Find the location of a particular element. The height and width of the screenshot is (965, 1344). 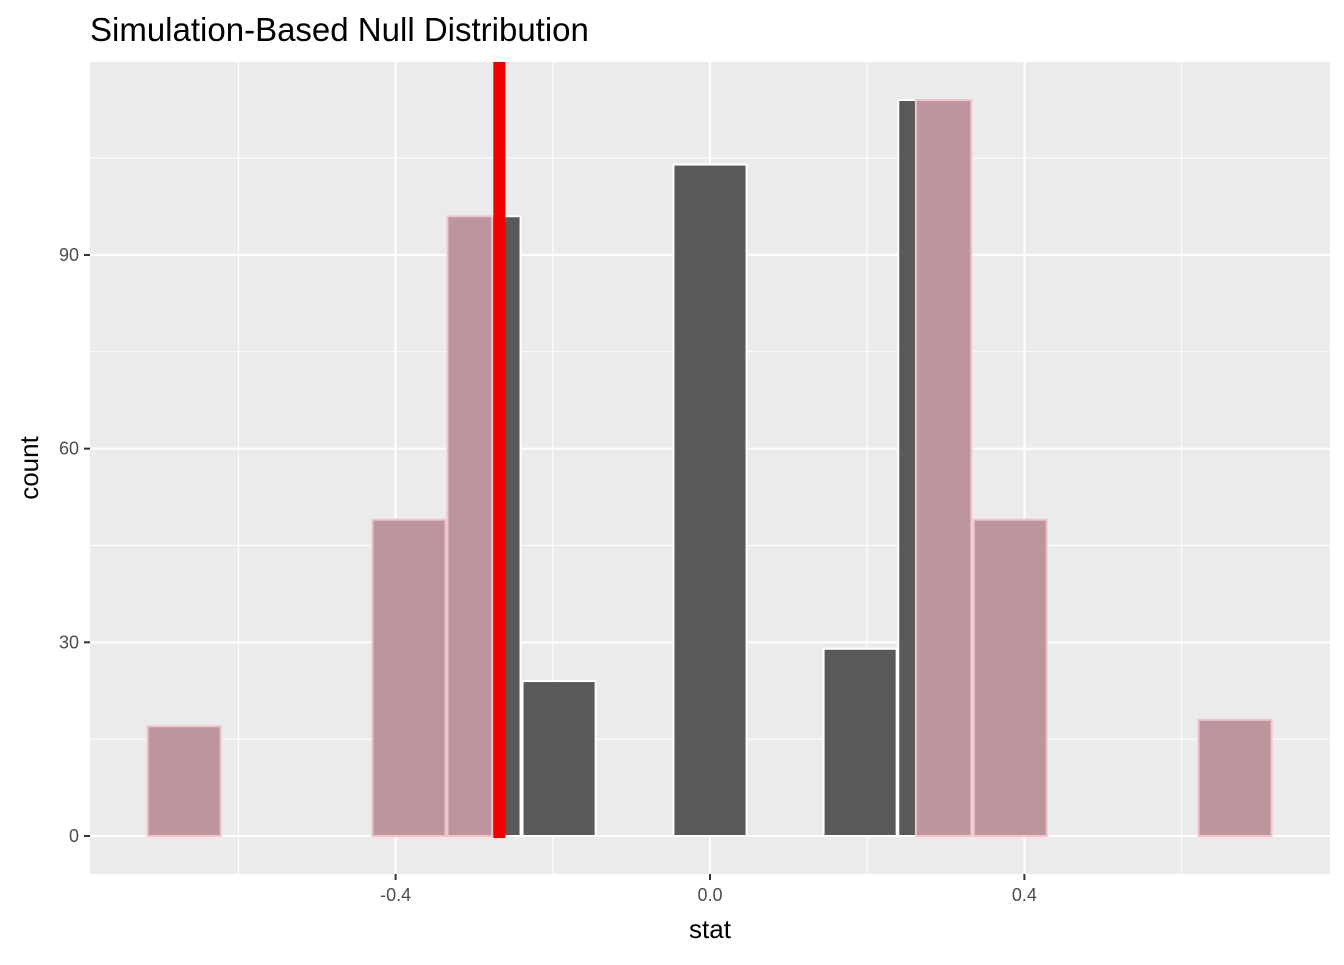

chart-title: Simulation-Based Null Distribution is located at coordinates (339, 29).